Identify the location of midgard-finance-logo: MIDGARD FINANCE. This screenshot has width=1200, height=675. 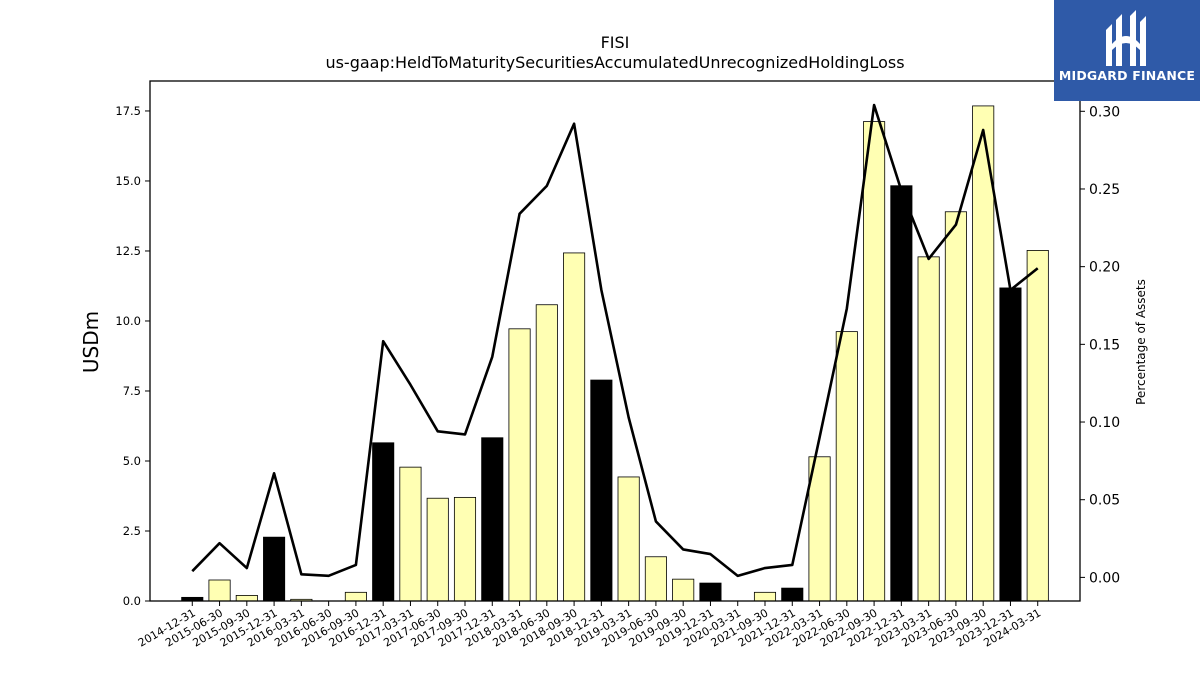
(1127, 50).